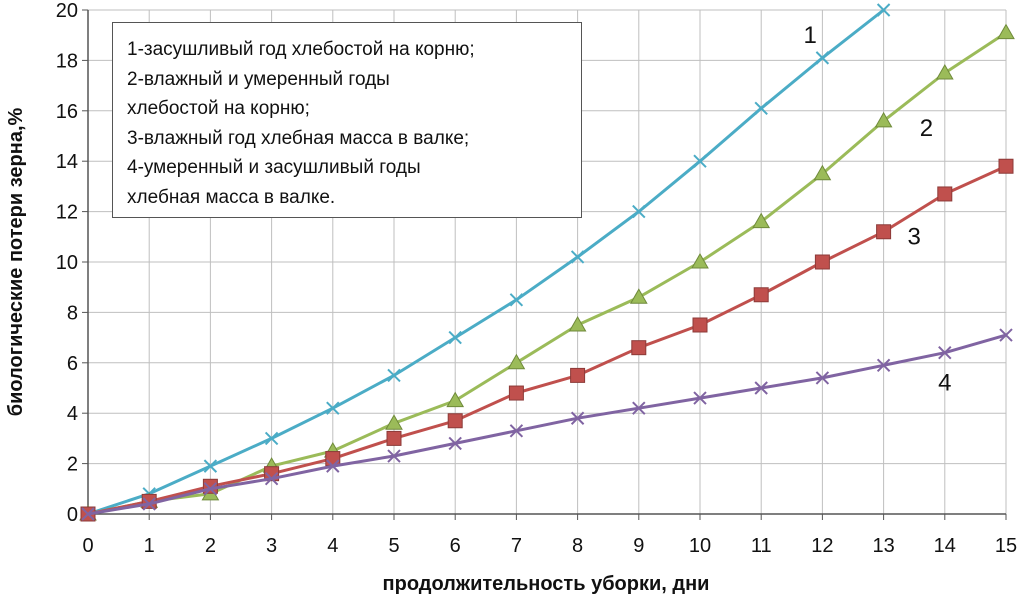  Describe the element at coordinates (72, 515) in the screenshot. I see `y-tick-label: 0` at that location.